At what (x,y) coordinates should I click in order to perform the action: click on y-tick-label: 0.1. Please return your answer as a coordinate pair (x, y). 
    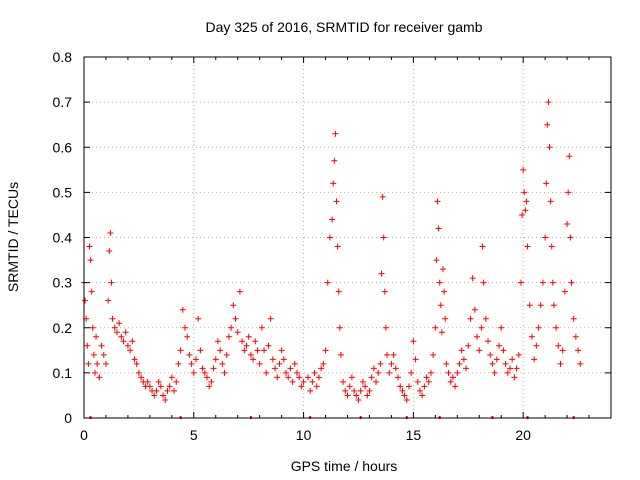
    Looking at the image, I should click on (63, 373).